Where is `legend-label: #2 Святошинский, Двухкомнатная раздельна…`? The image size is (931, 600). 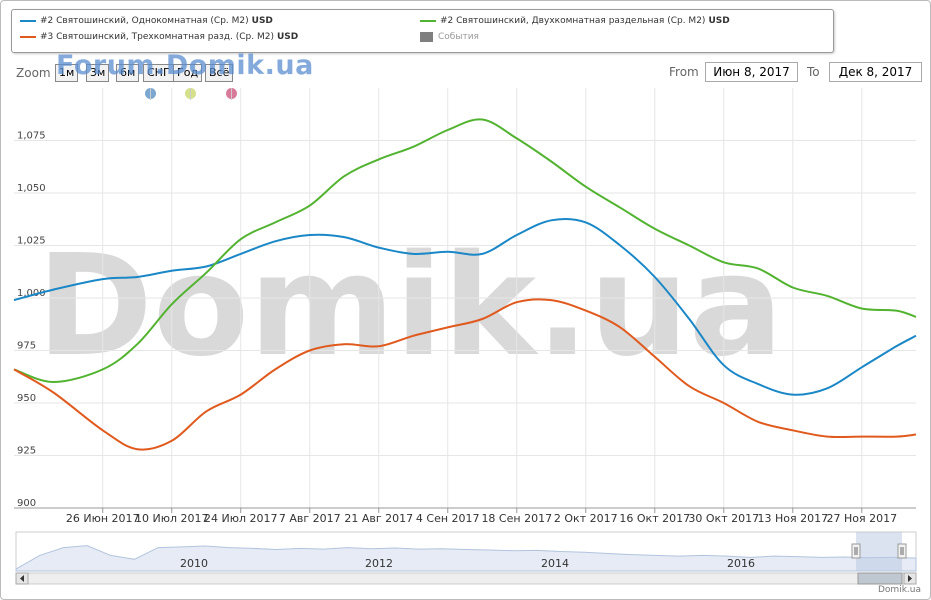 legend-label: #2 Святошинский, Двухкомнатная раздельна… is located at coordinates (573, 21).